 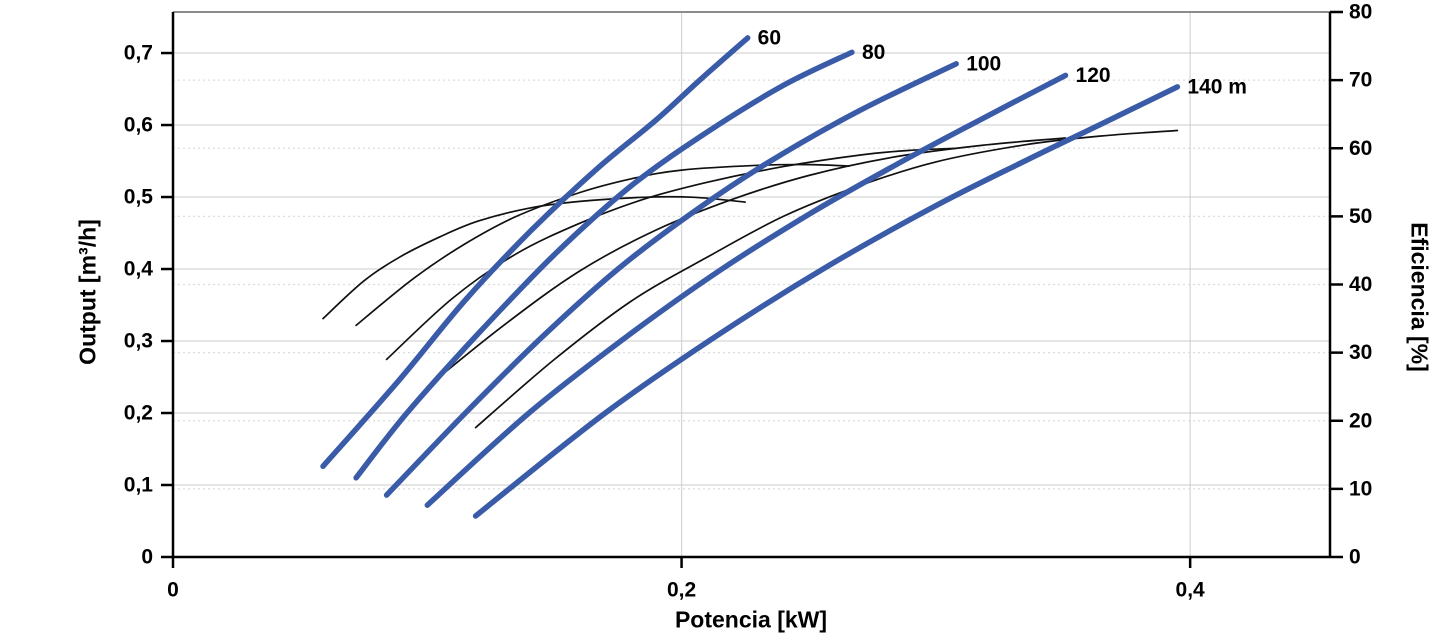 I want to click on head-100-label: 100, so click(x=983, y=63).